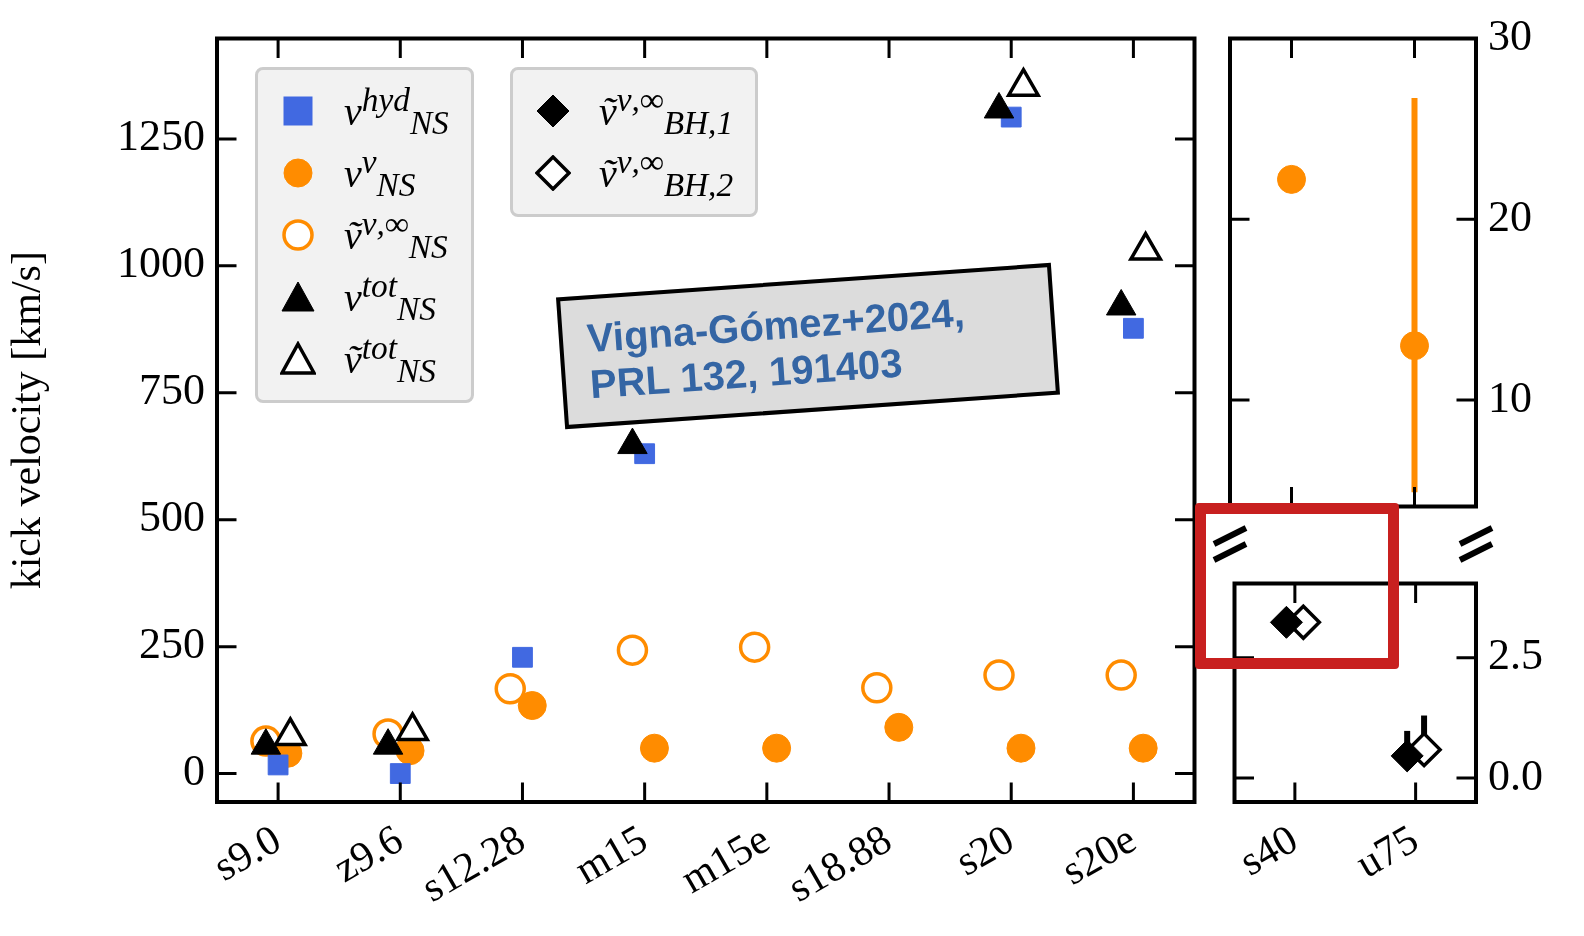 This screenshot has width=1584, height=936. I want to click on x-tick-label: m15e, so click(725, 858).